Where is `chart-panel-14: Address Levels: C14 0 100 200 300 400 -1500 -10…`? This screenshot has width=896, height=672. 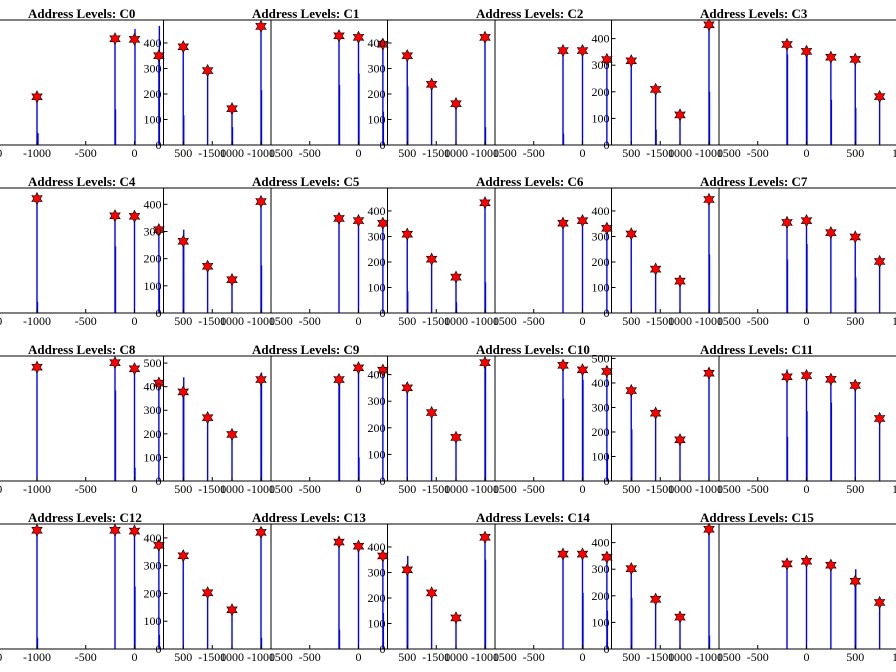 chart-panel-14: Address Levels: C14 0 100 200 300 400 -1500 -10… is located at coordinates (554, 587).